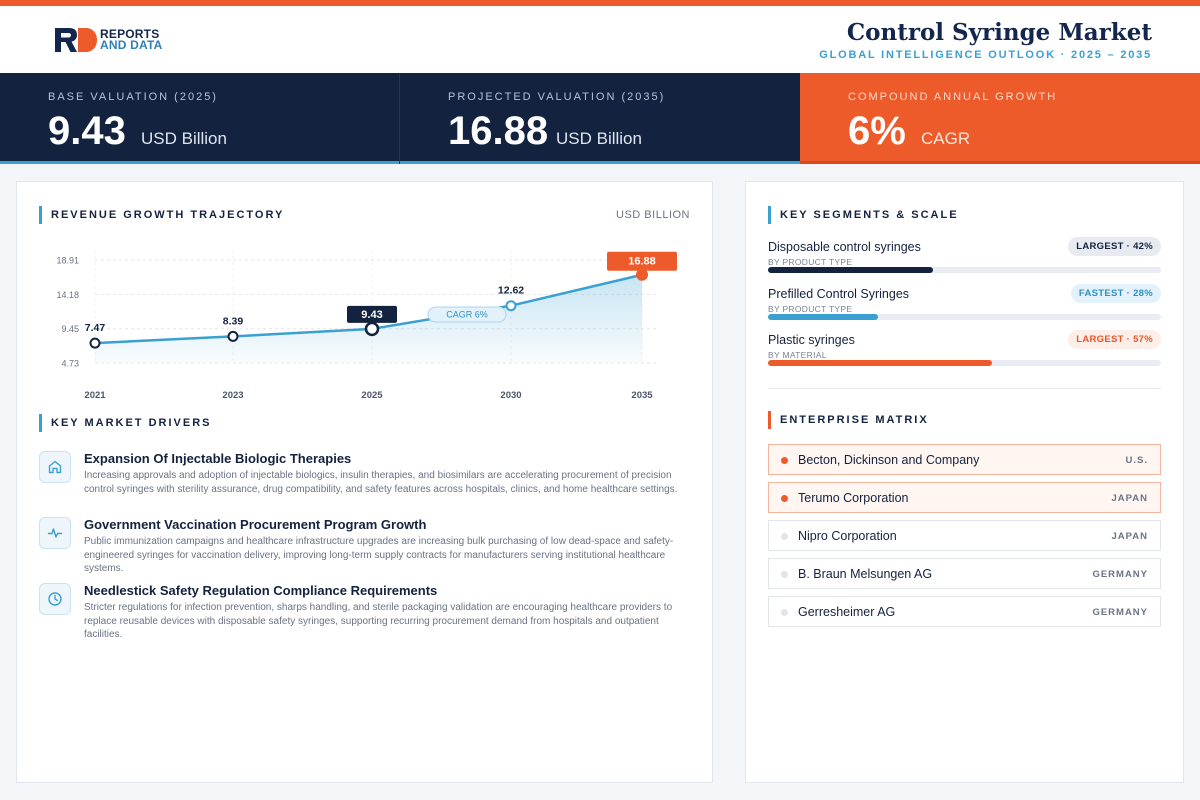  What do you see at coordinates (200, 118) in the screenshot?
I see `kpi-base-valuation: BASE VALUATION (2025) 9.43 USD Billion` at bounding box center [200, 118].